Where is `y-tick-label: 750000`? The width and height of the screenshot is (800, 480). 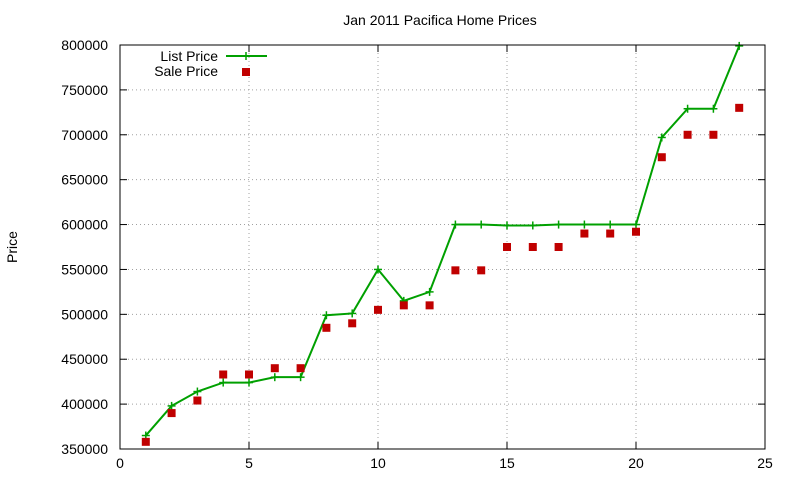 y-tick-label: 750000 is located at coordinates (84, 90).